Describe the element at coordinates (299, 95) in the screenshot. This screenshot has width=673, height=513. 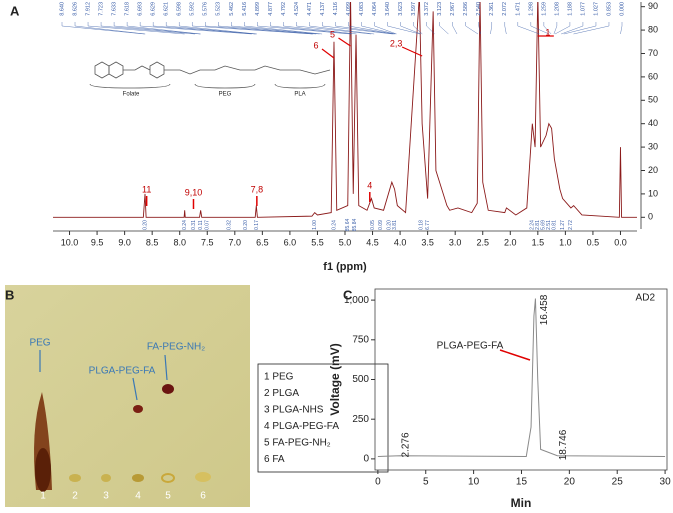
I see `structure-label: PLA` at that location.